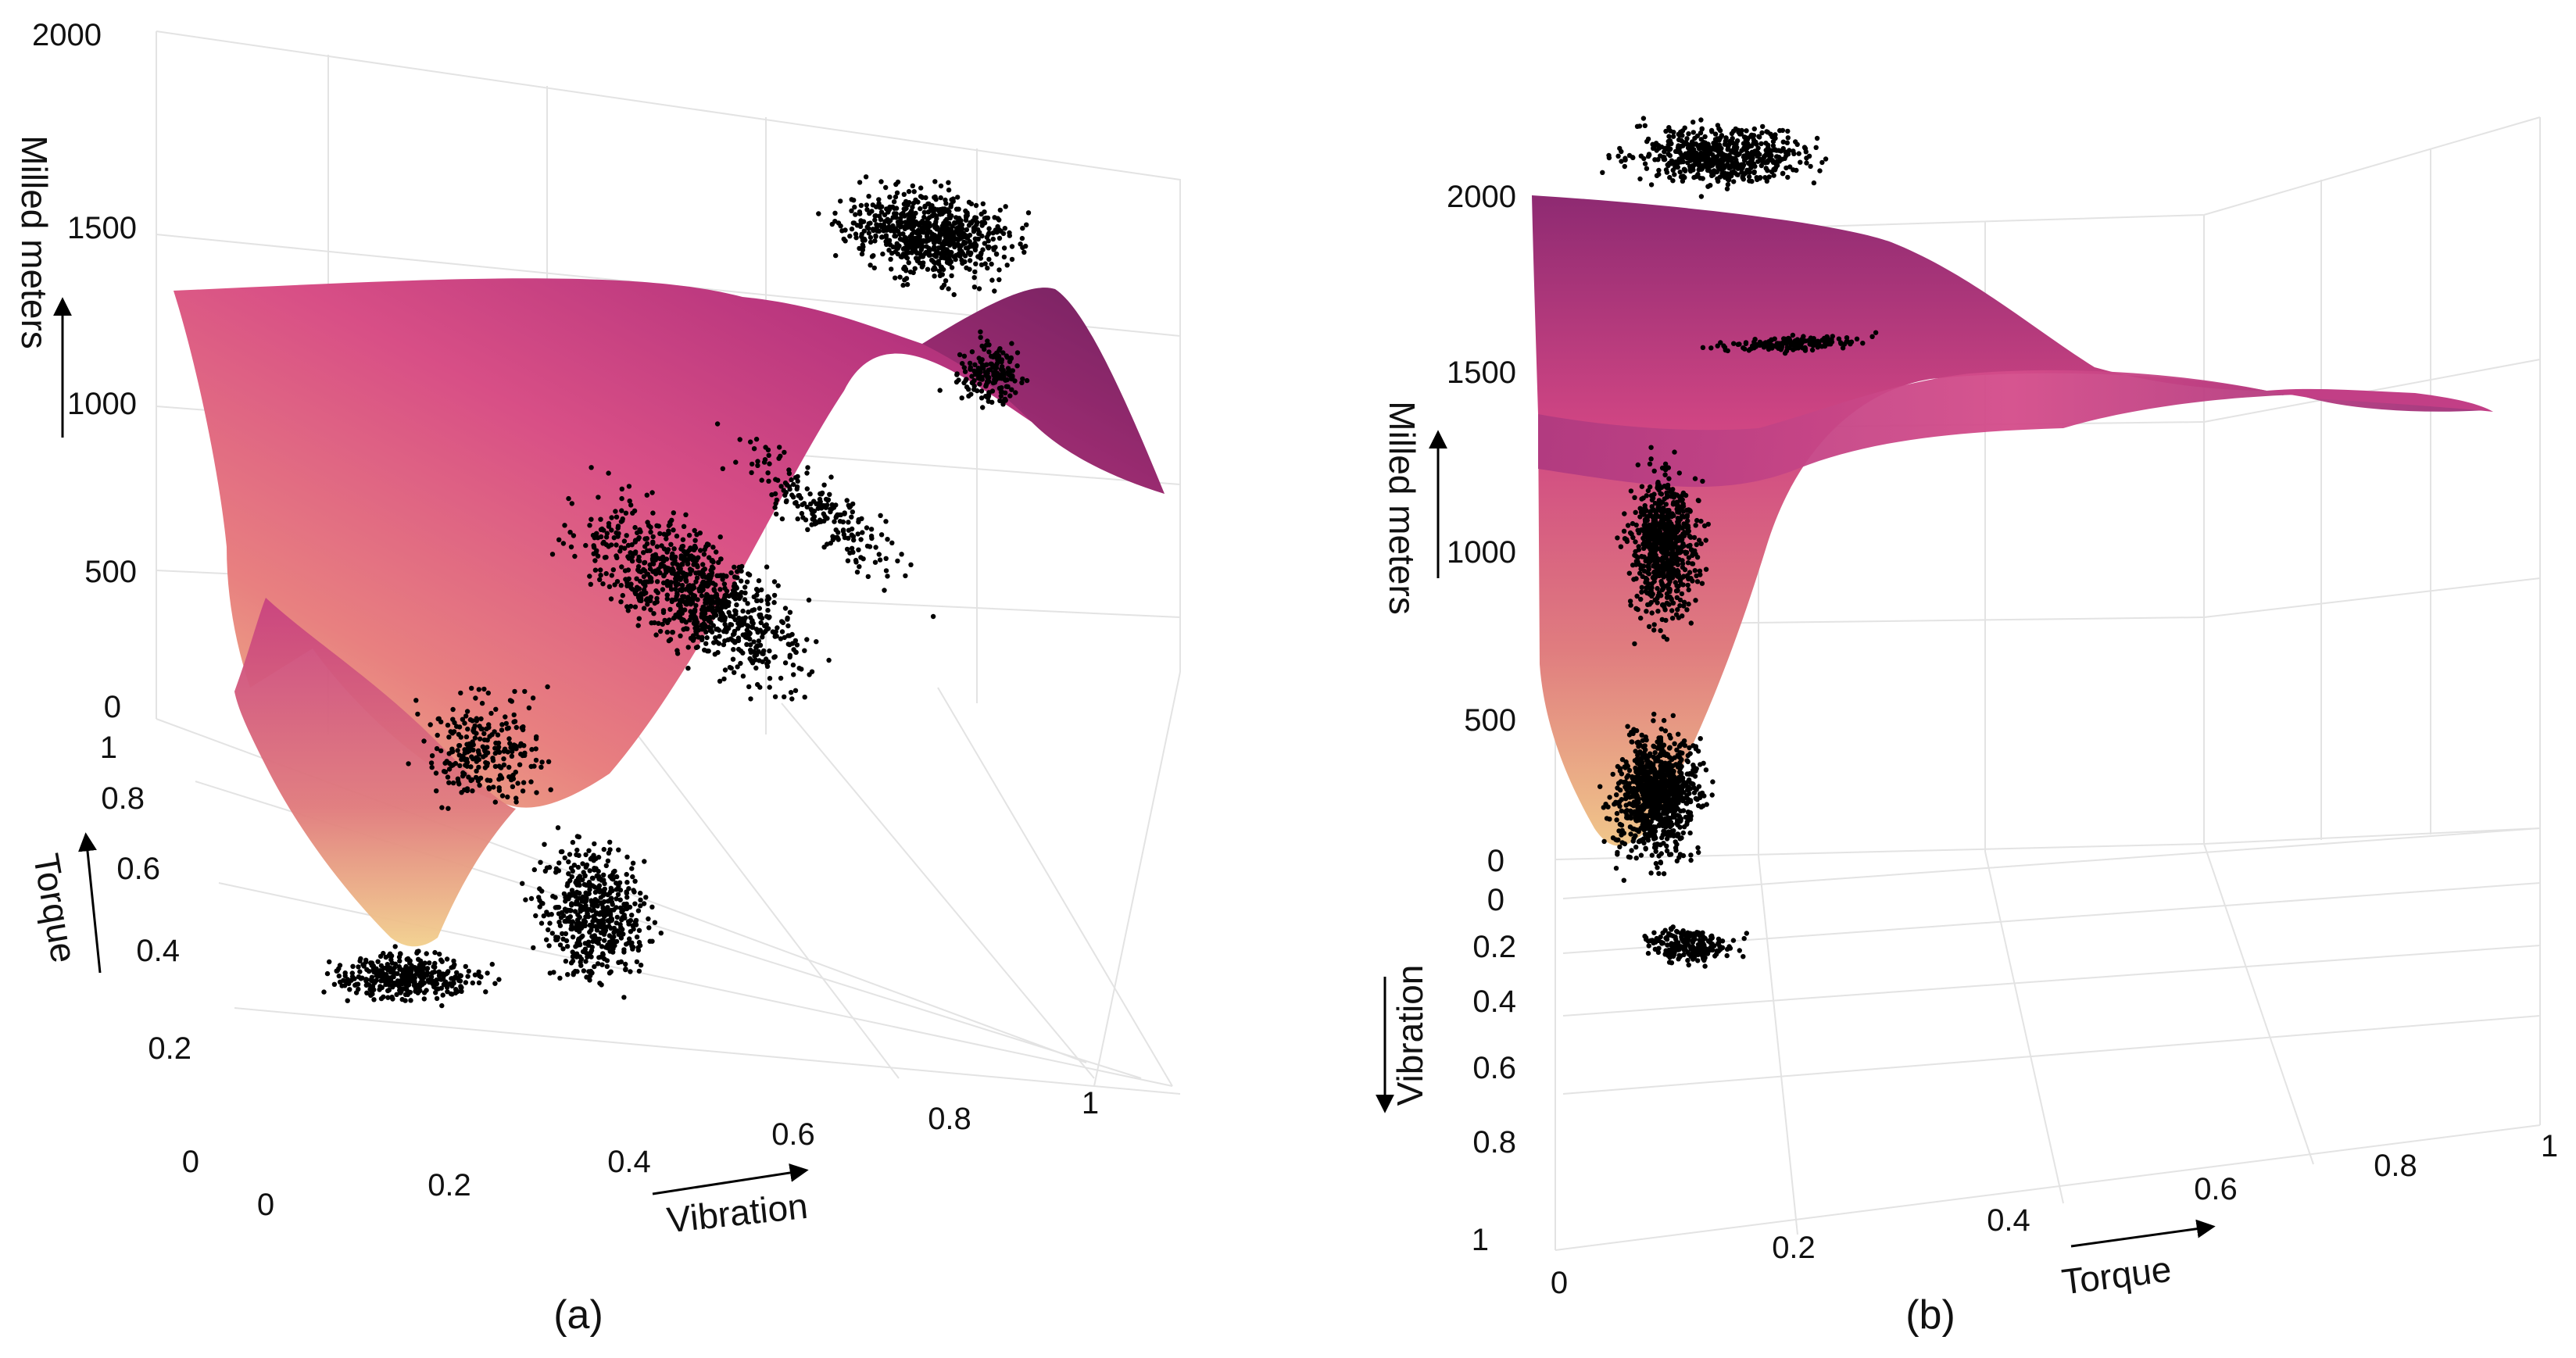 The height and width of the screenshot is (1358, 2576). What do you see at coordinates (265, 1205) in the screenshot?
I see `panel-a-x-tick: 0` at bounding box center [265, 1205].